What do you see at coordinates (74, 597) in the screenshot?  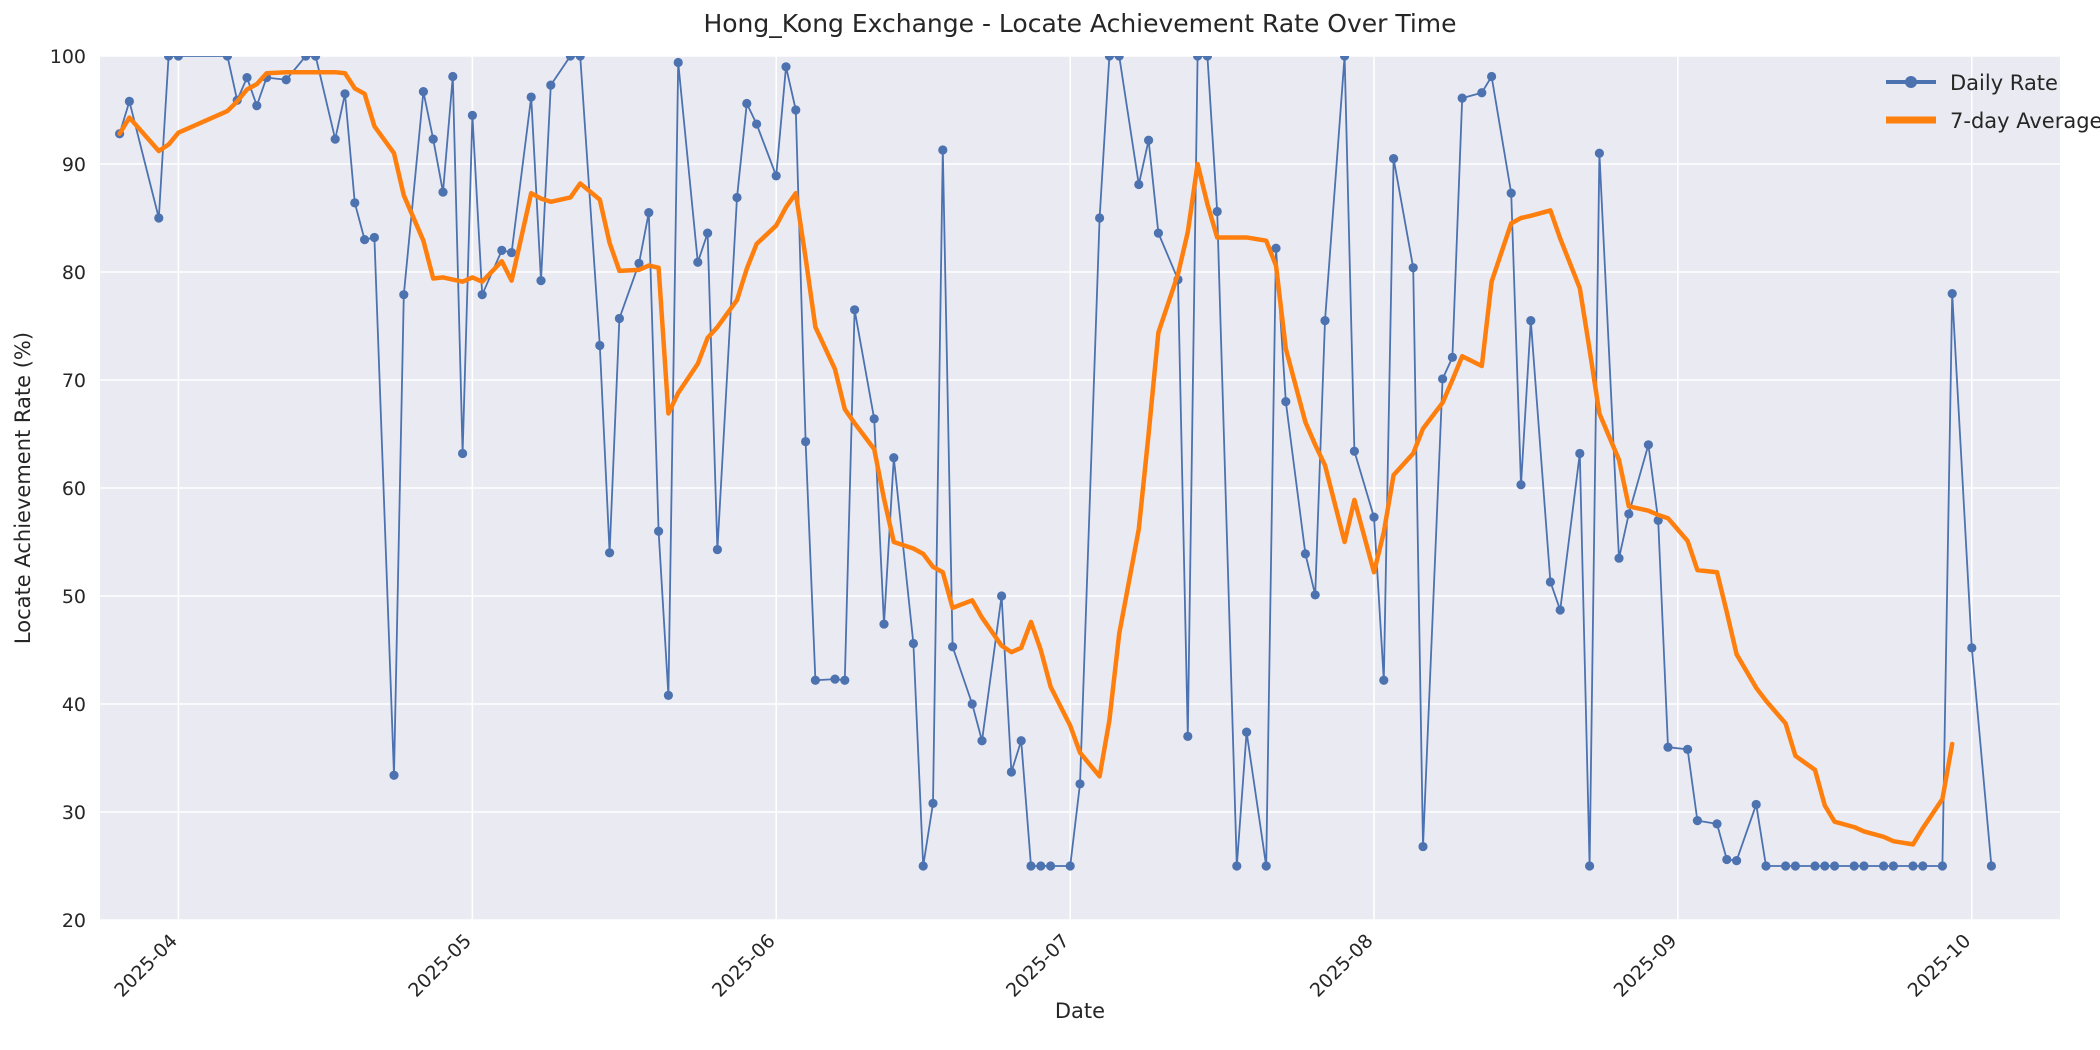 I see `y-tick-label: 50` at bounding box center [74, 597].